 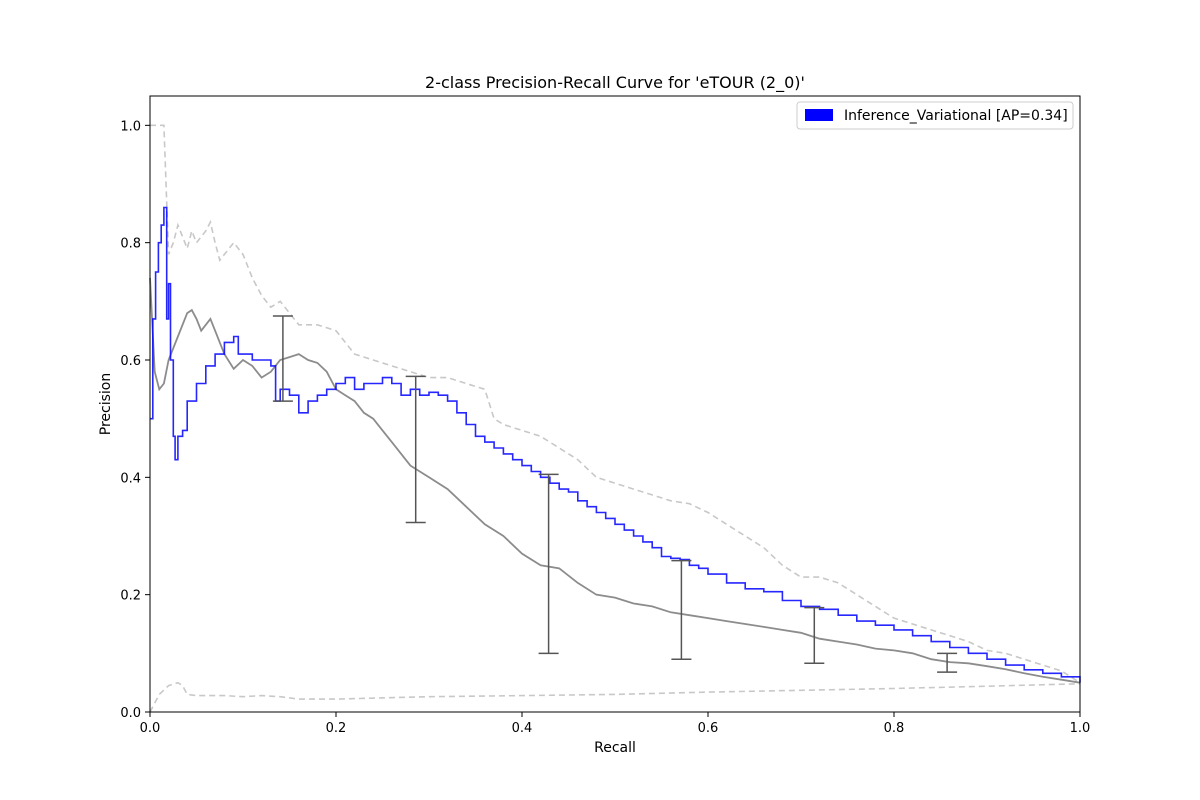 I want to click on legend: Inference_Variational [AP=0.34], so click(x=935, y=115).